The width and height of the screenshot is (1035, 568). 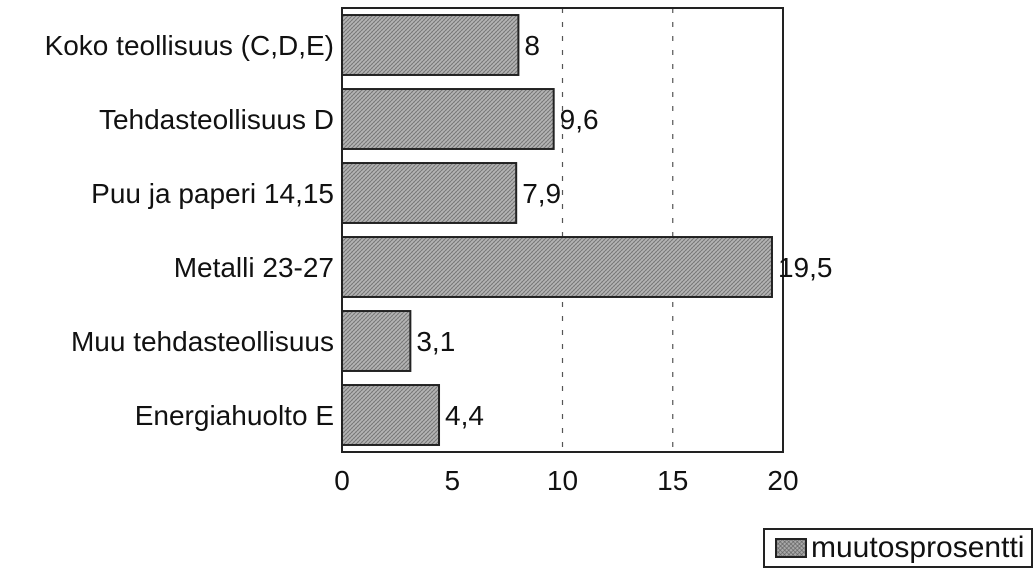 I want to click on x-tick-label: 10, so click(x=562, y=480).